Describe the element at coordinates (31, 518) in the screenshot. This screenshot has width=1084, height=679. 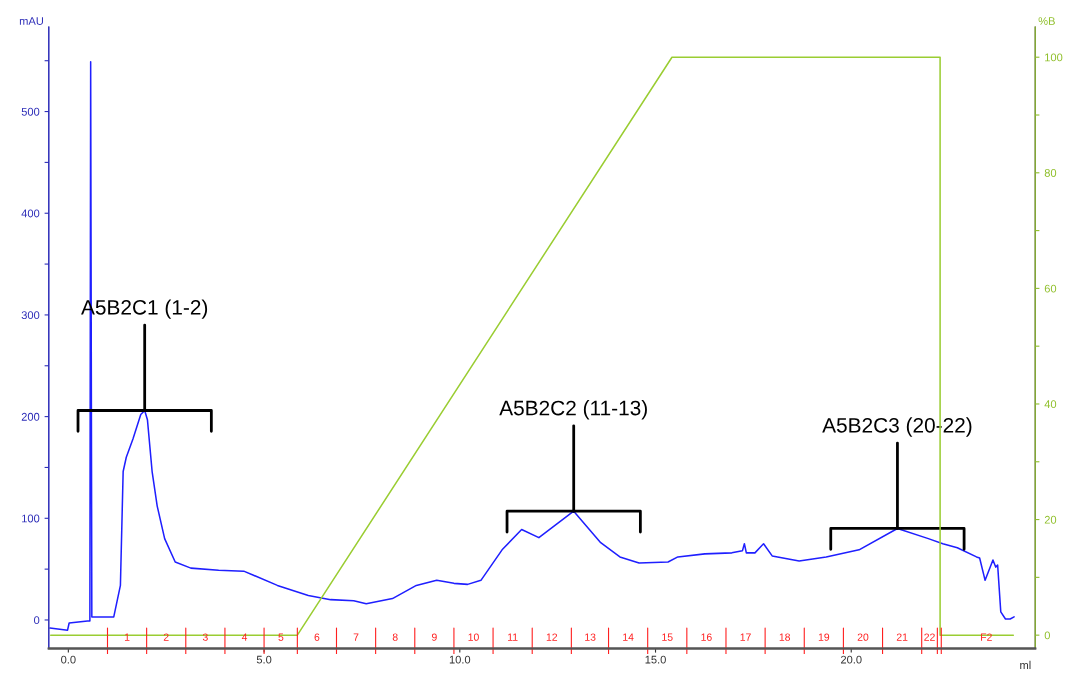
I see `y-tick-label: 100` at that location.